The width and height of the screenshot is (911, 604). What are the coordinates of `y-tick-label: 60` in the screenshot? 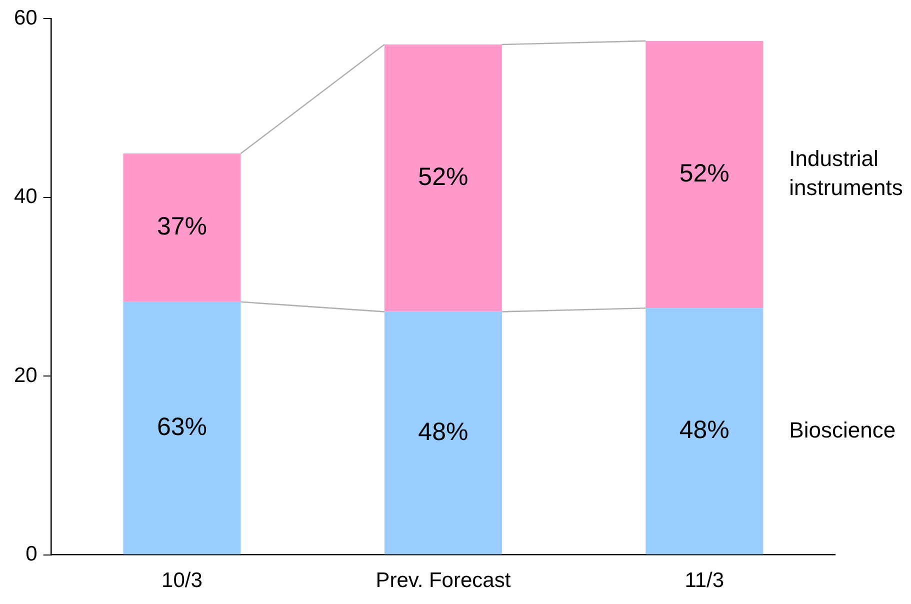 It's located at (26, 18).